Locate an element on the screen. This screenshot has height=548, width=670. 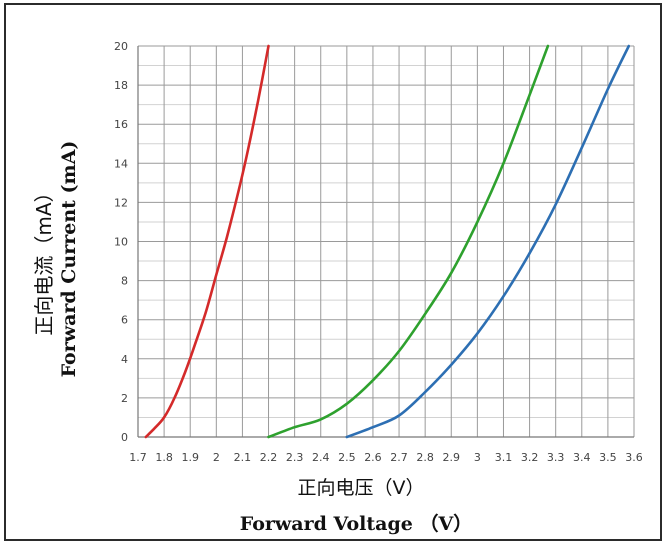
x-tick-label: 1.8 is located at coordinates (164, 457).